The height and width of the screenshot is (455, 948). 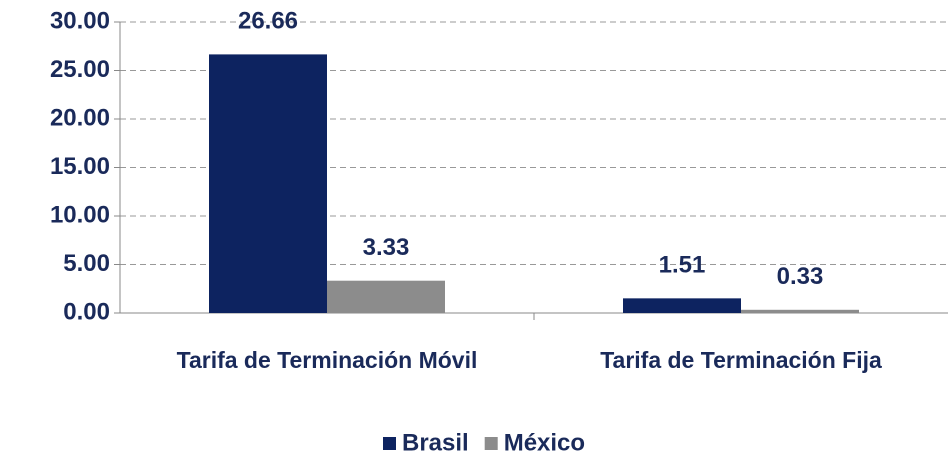 What do you see at coordinates (80, 166) in the screenshot?
I see `y-tick-label: 15.00` at bounding box center [80, 166].